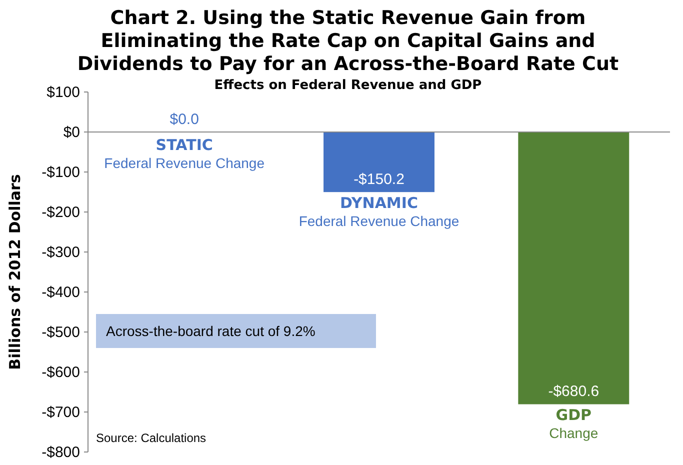 The image size is (683, 465). Describe the element at coordinates (184, 119) in the screenshot. I see `data-label: $0.0` at that location.